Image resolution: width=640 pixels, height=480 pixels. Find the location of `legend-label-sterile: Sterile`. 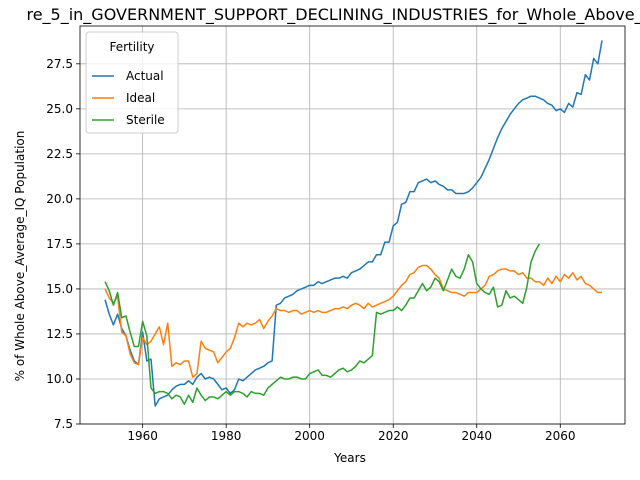

legend-label-sterile: Sterile is located at coordinates (145, 120).